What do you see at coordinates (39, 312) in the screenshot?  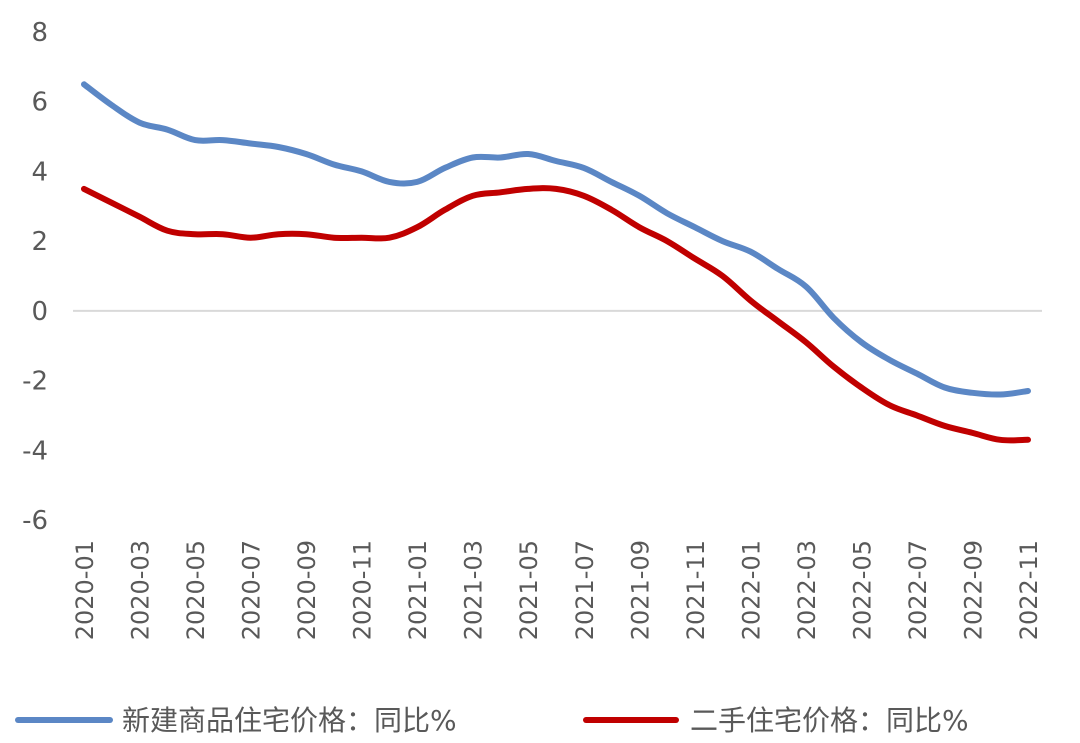 I see `y-tick-label: 0` at bounding box center [39, 312].